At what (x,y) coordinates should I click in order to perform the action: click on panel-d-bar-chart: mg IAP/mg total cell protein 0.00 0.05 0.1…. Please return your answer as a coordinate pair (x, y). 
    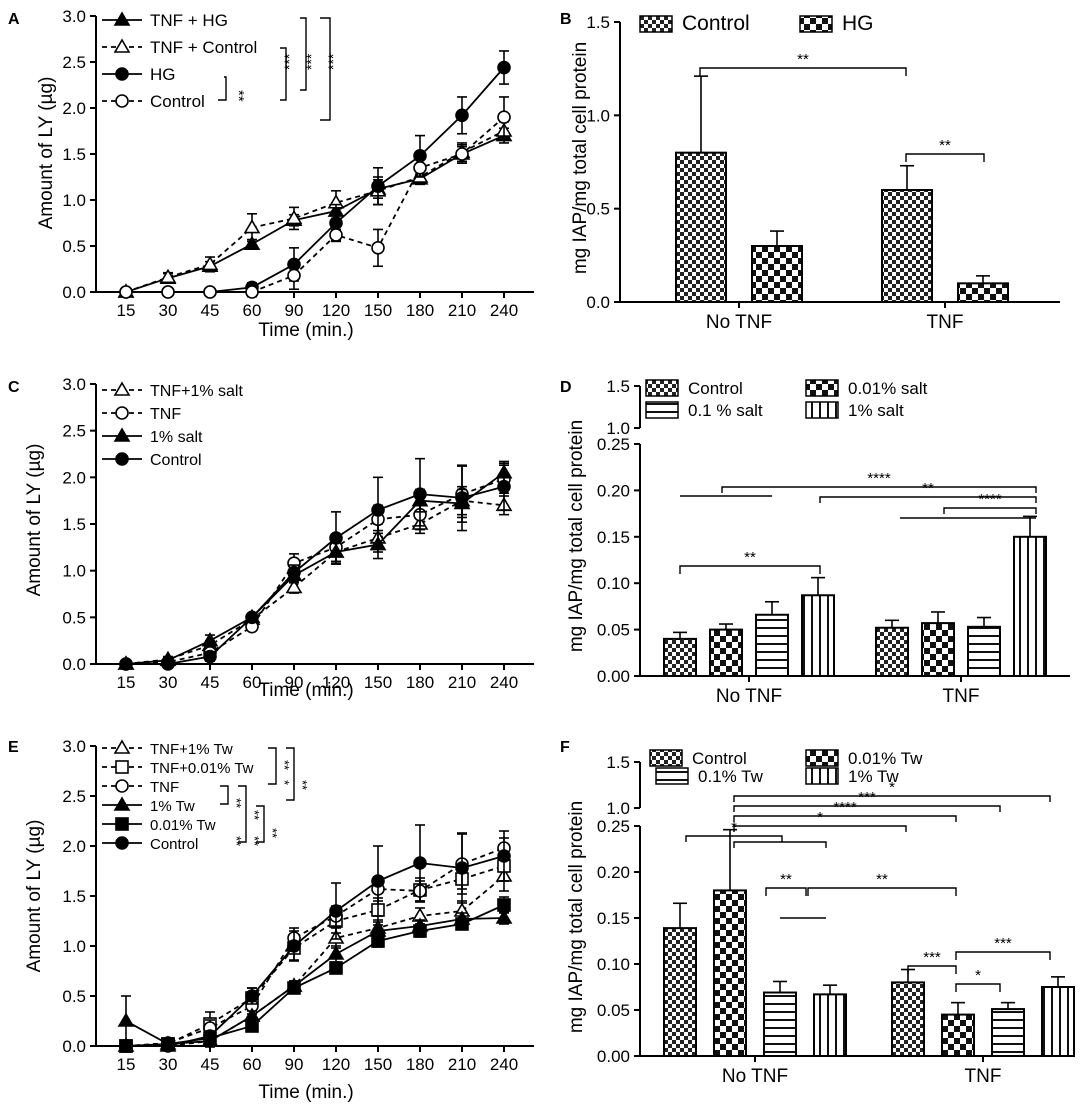
    Looking at the image, I should click on (818, 542).